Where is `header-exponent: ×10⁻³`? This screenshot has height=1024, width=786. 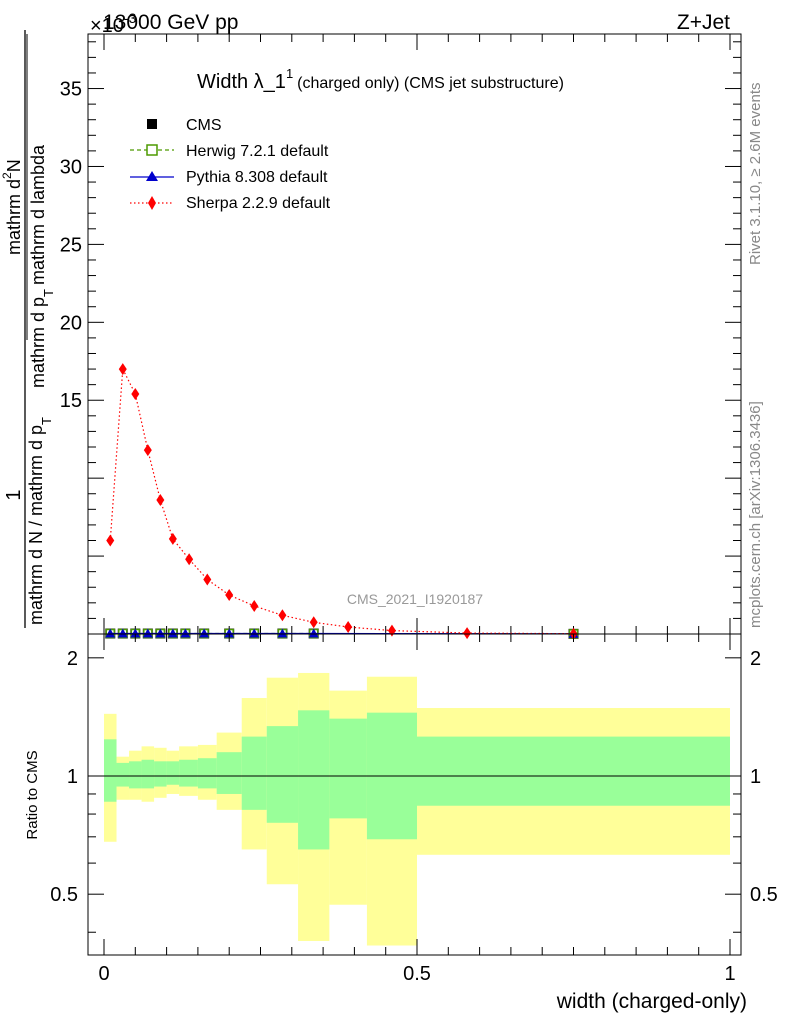 header-exponent: ×10⁻³ is located at coordinates (113, 23).